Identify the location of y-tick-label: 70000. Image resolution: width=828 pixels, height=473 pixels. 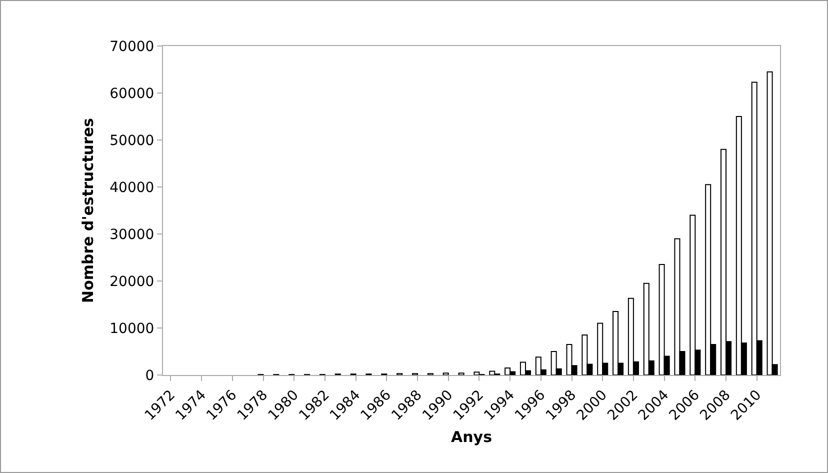
(132, 46).